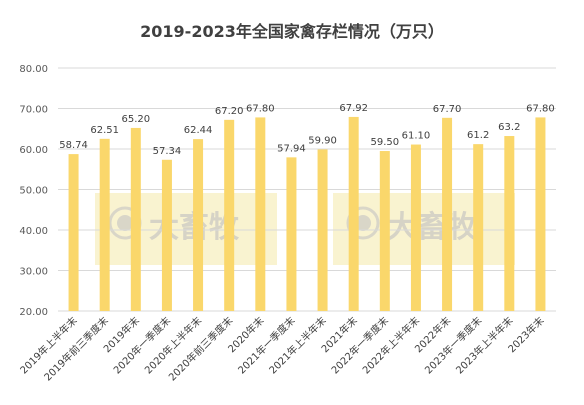 This screenshot has height=405, width=584. What do you see at coordinates (322, 140) in the screenshot?
I see `data-label: 59.90` at bounding box center [322, 140].